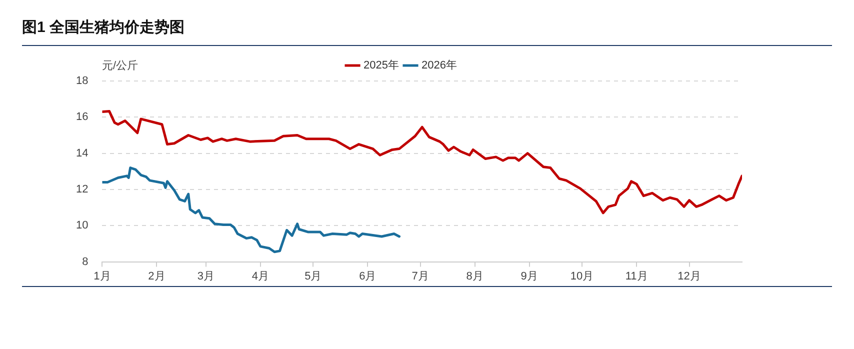 This screenshot has width=854, height=349. What do you see at coordinates (157, 276) in the screenshot?
I see `x-tick-label: 2月` at bounding box center [157, 276].